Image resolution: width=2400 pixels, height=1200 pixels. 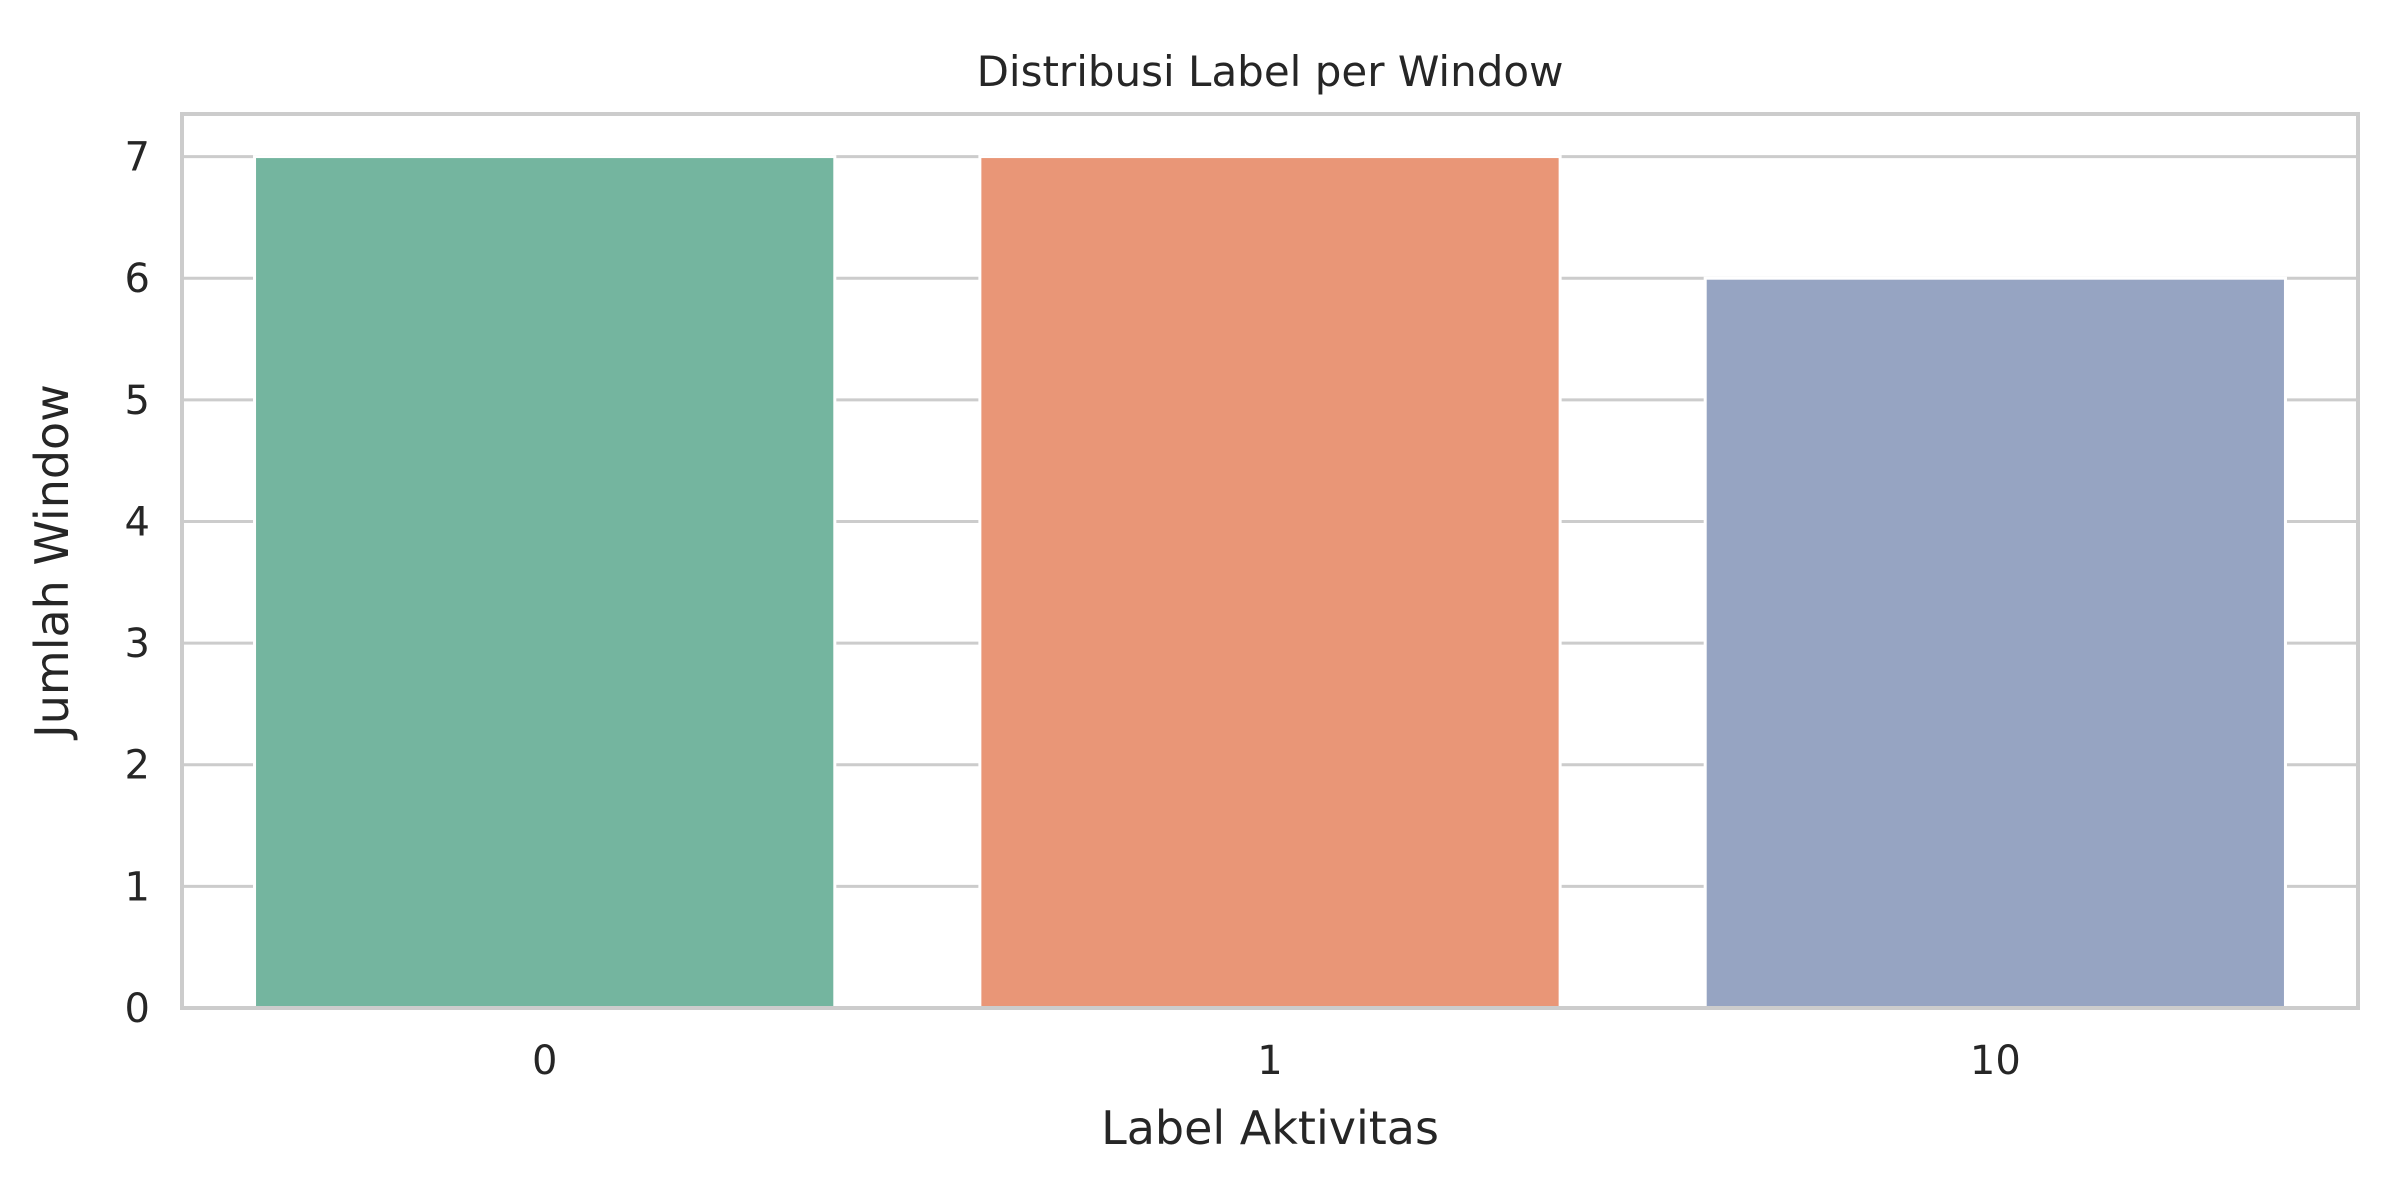 I want to click on y-tick-label-6: 6, so click(x=137, y=279).